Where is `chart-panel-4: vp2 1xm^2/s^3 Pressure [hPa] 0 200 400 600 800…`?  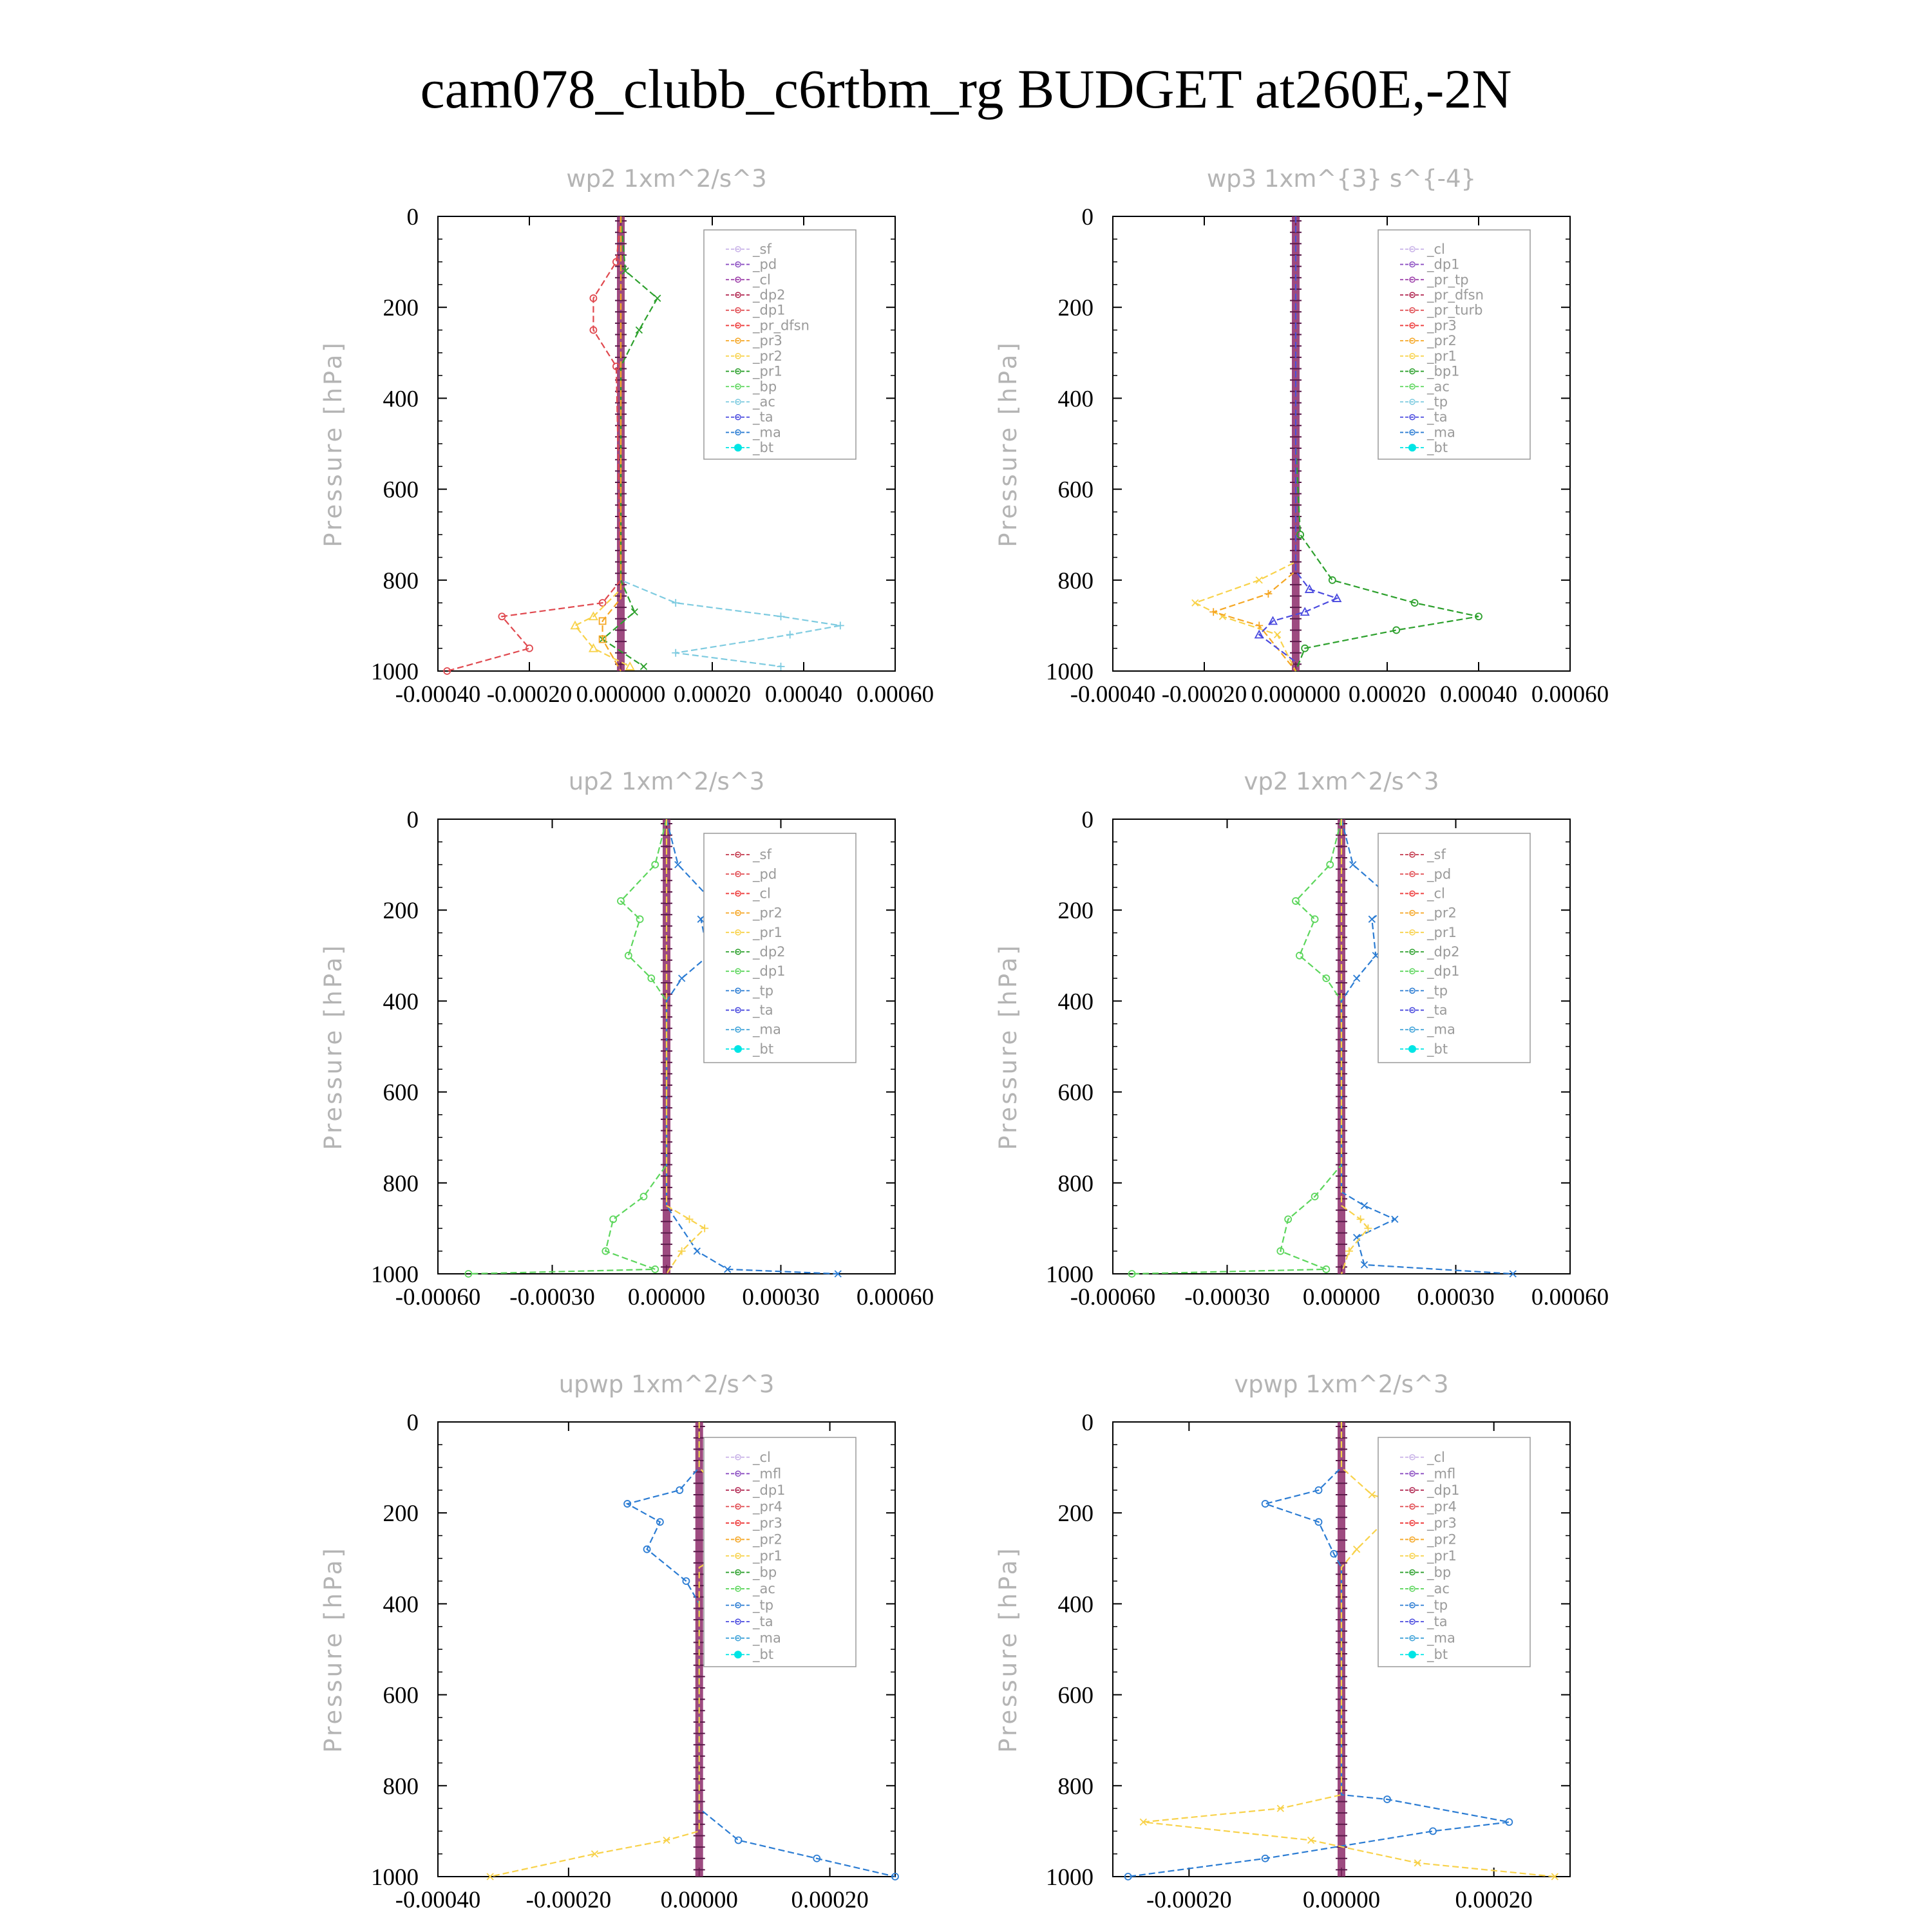
chart-panel-4: vp2 1xm^2/s^3 Pressure [hPa] 0 200 400 600 800… is located at coordinates (1301, 1039).